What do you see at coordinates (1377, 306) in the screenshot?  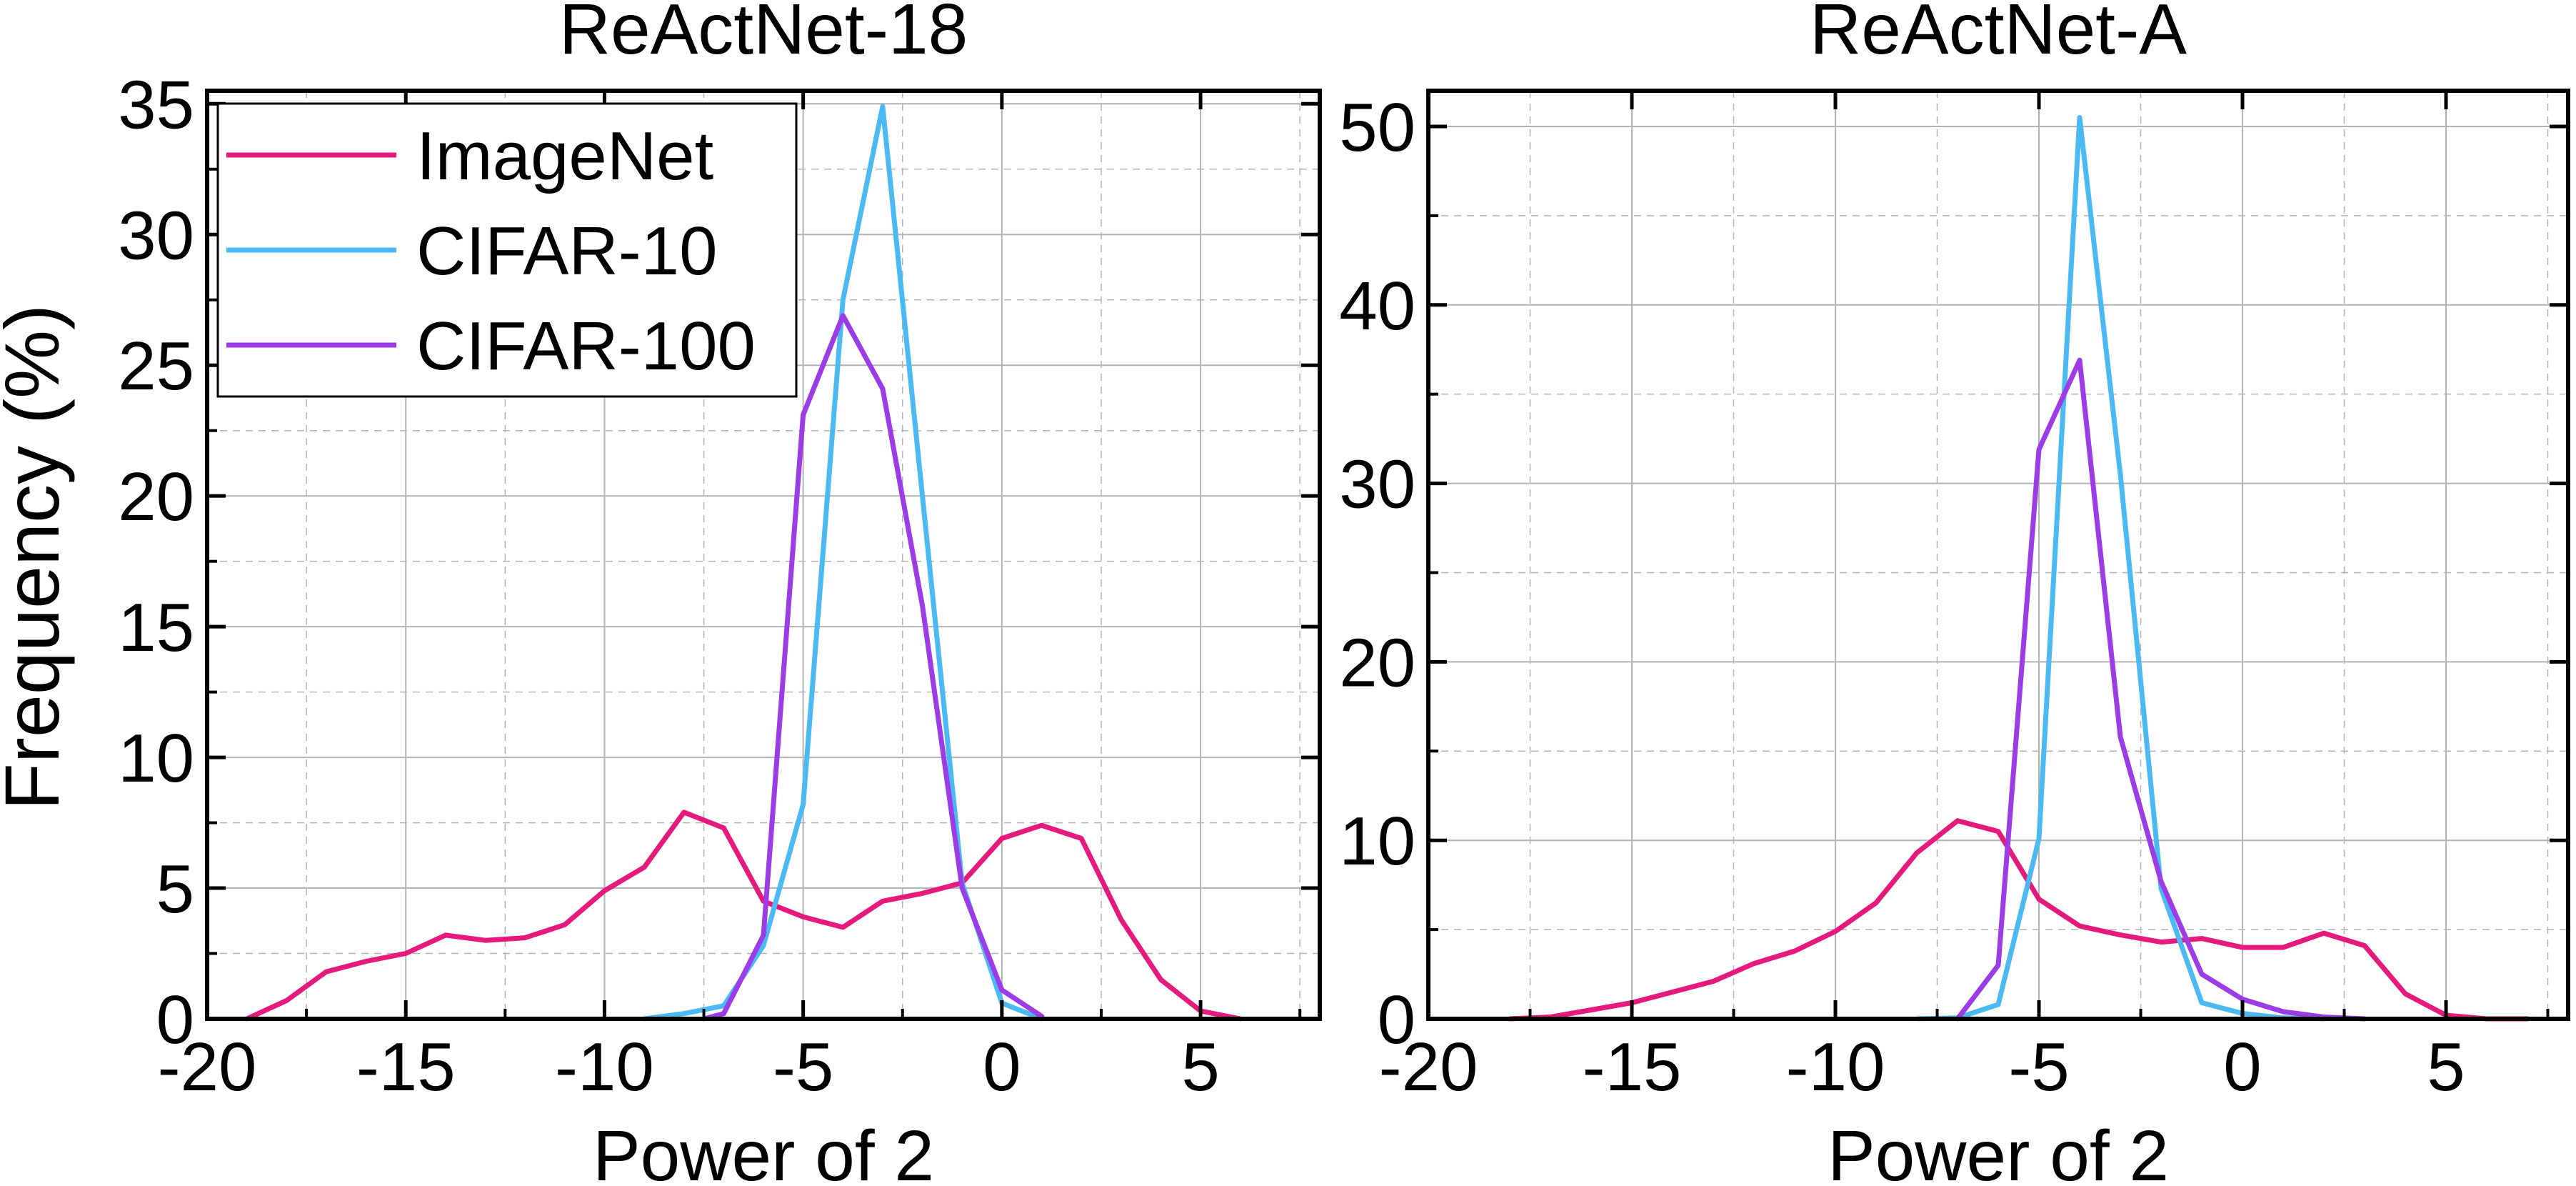 I see `y-tick-label: 40` at bounding box center [1377, 306].